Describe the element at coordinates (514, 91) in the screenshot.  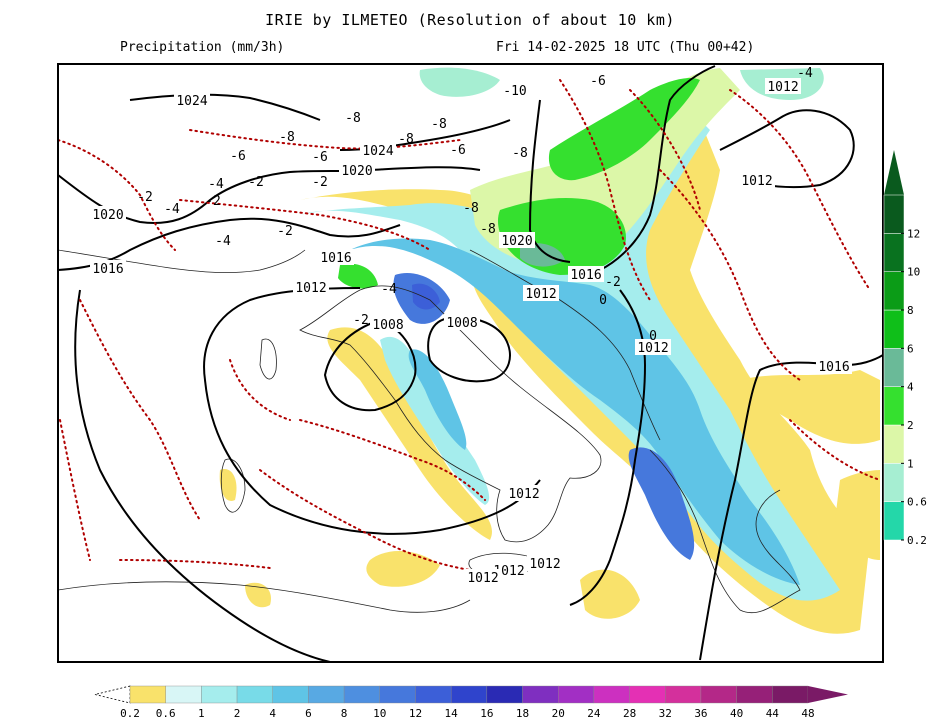
I see `temperature-label: -10` at that location.